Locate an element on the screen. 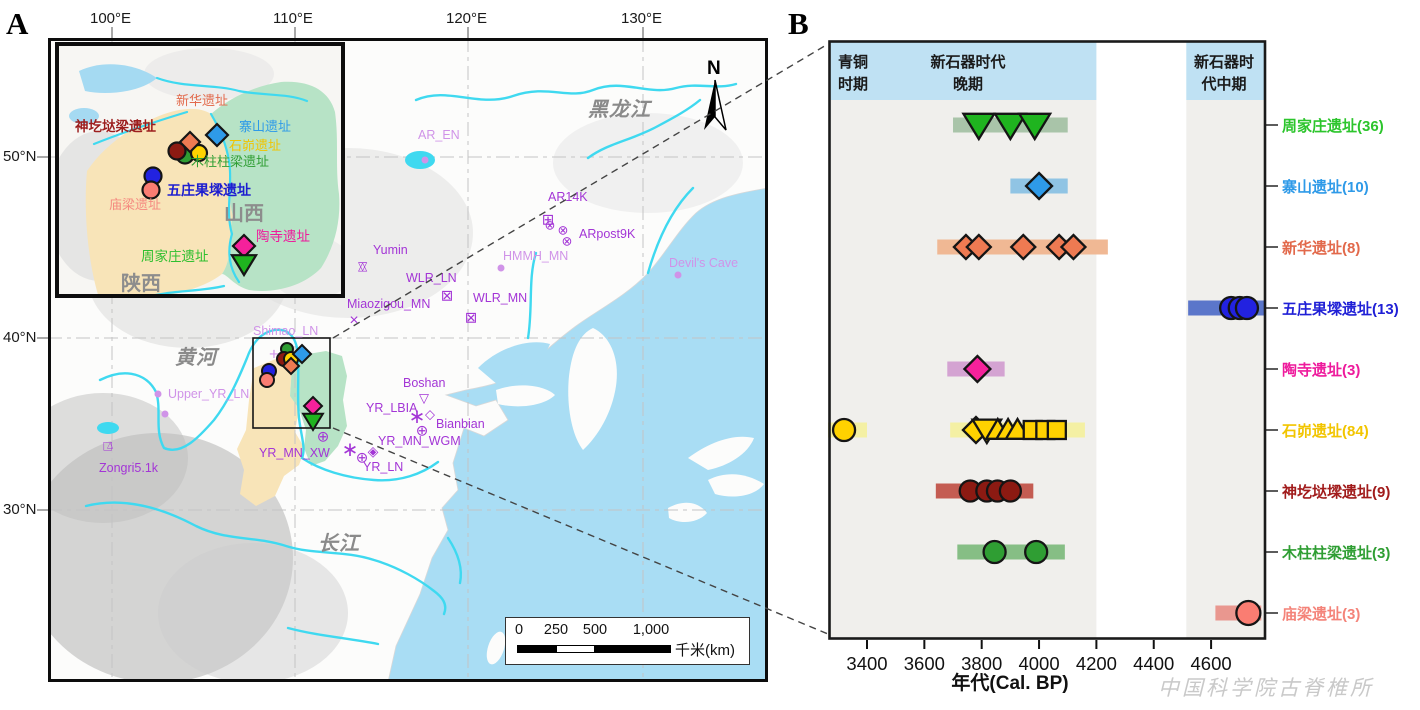 The width and height of the screenshot is (1420, 710). row-date-count: (84) is located at coordinates (1355, 431).